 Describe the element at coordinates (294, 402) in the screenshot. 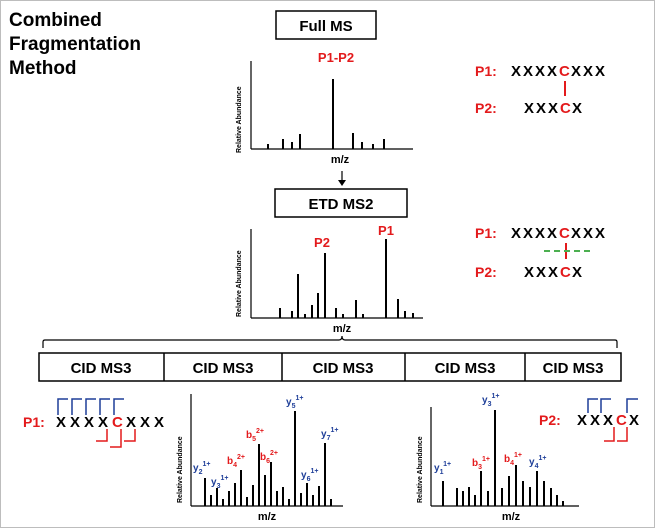

I see `ion-label-y5: y51+` at that location.